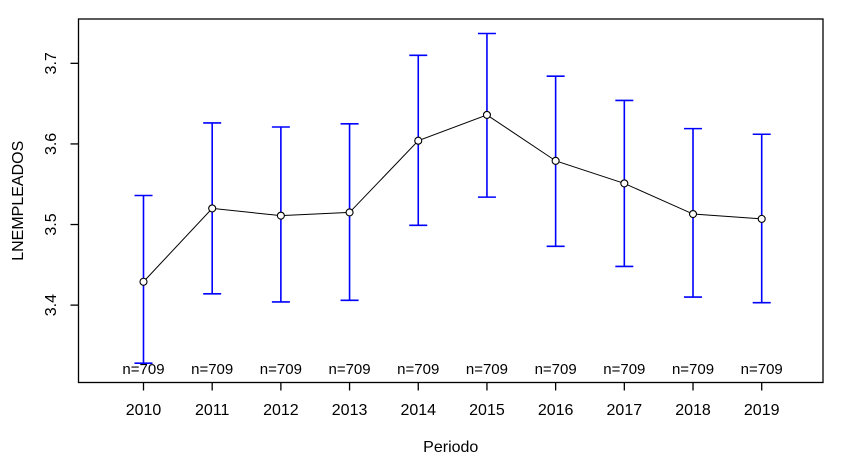  Describe the element at coordinates (212, 410) in the screenshot. I see `x-tick-label: 2011` at that location.